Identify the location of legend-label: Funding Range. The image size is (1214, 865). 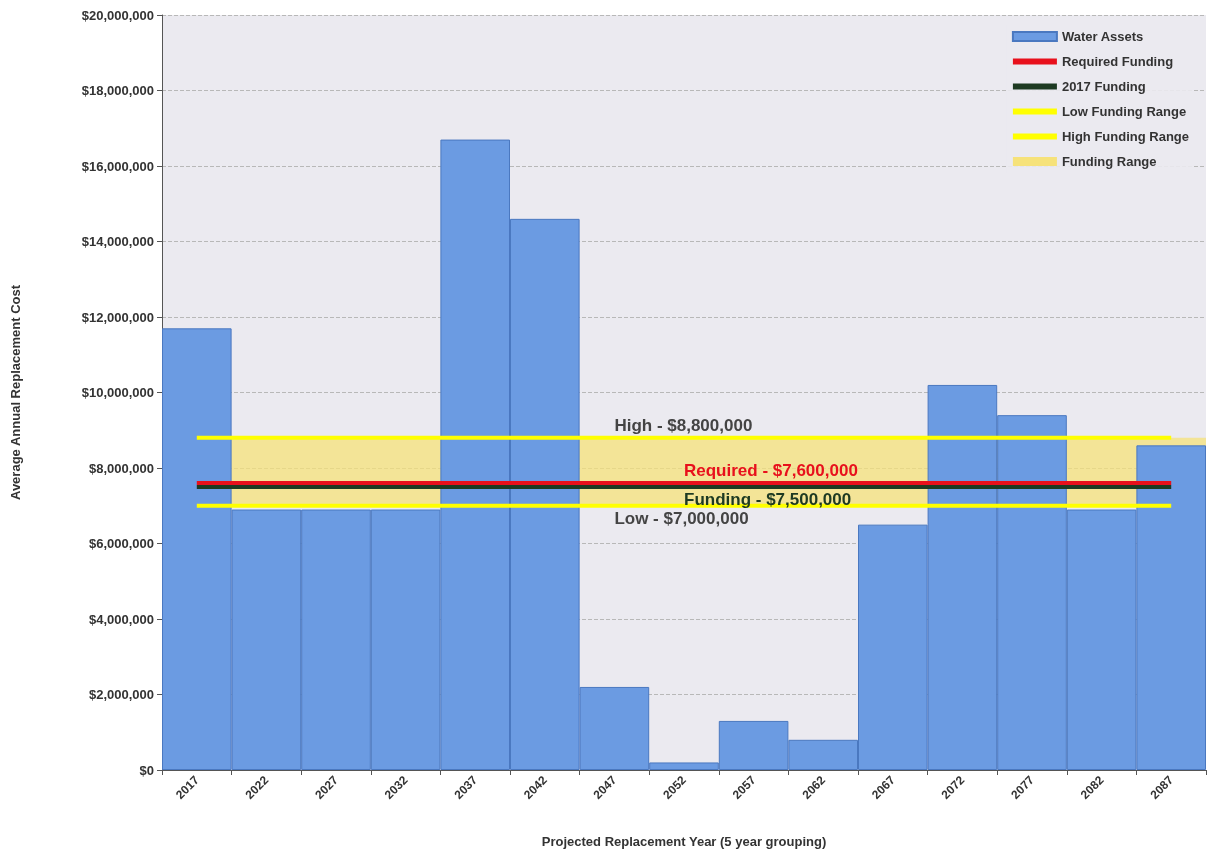
(1109, 161).